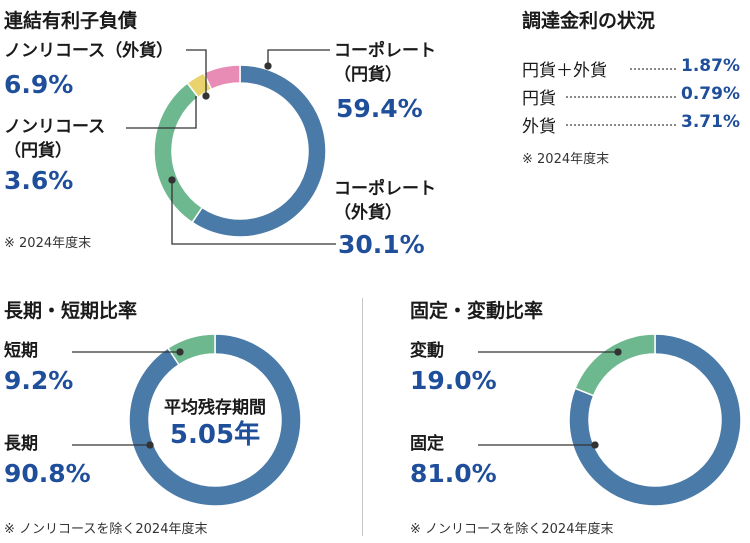  I want to click on value-floating: 19.0%, so click(453, 380).